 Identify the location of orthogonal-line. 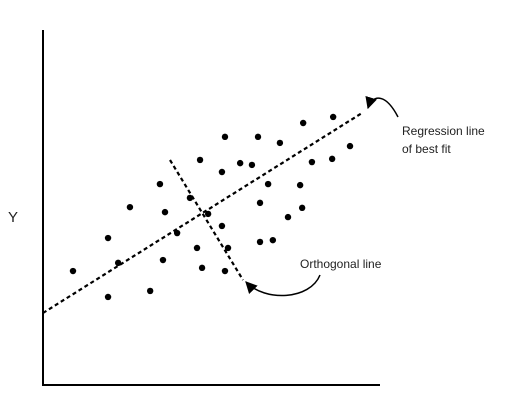
(206, 220).